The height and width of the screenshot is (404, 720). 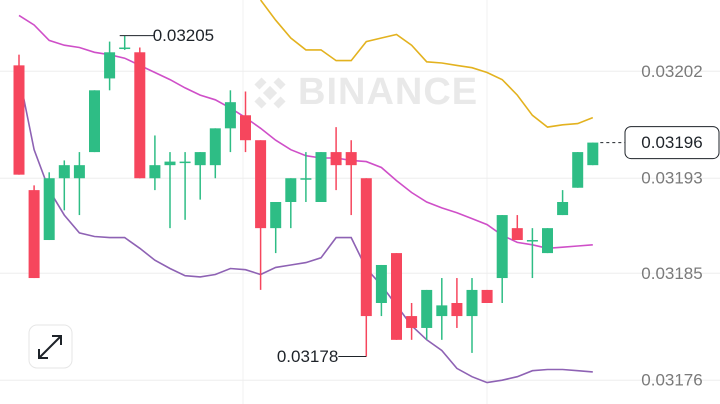 I want to click on watermark-text: BINANCE, so click(x=388, y=92).